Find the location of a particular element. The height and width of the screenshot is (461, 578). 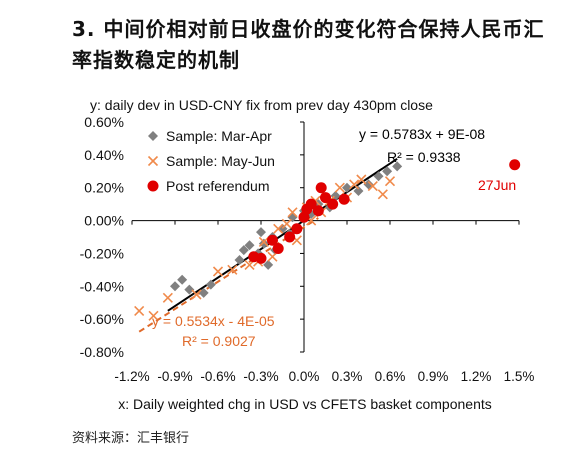

x-tick-label: -0.3% is located at coordinates (260, 376).